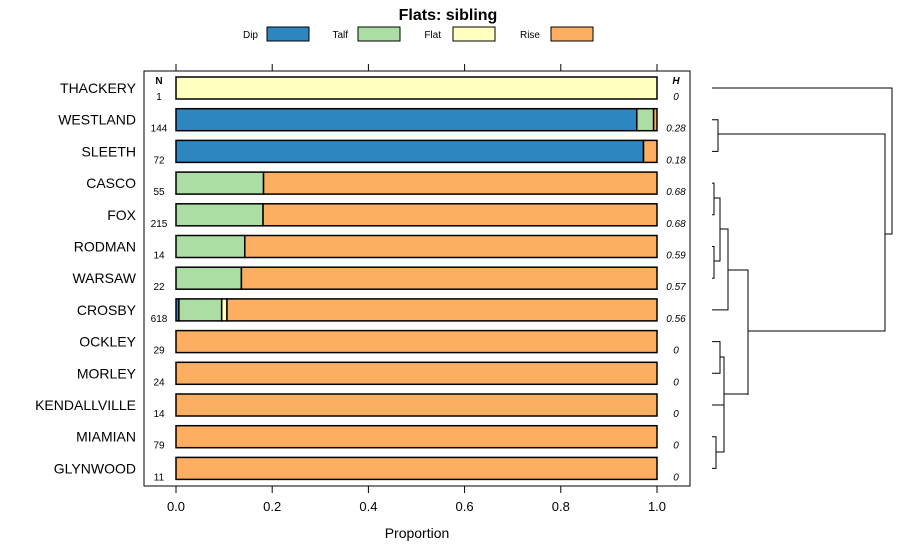 This screenshot has height=560, width=900. Describe the element at coordinates (572, 34) in the screenshot. I see `legend-swatch-rise` at that location.